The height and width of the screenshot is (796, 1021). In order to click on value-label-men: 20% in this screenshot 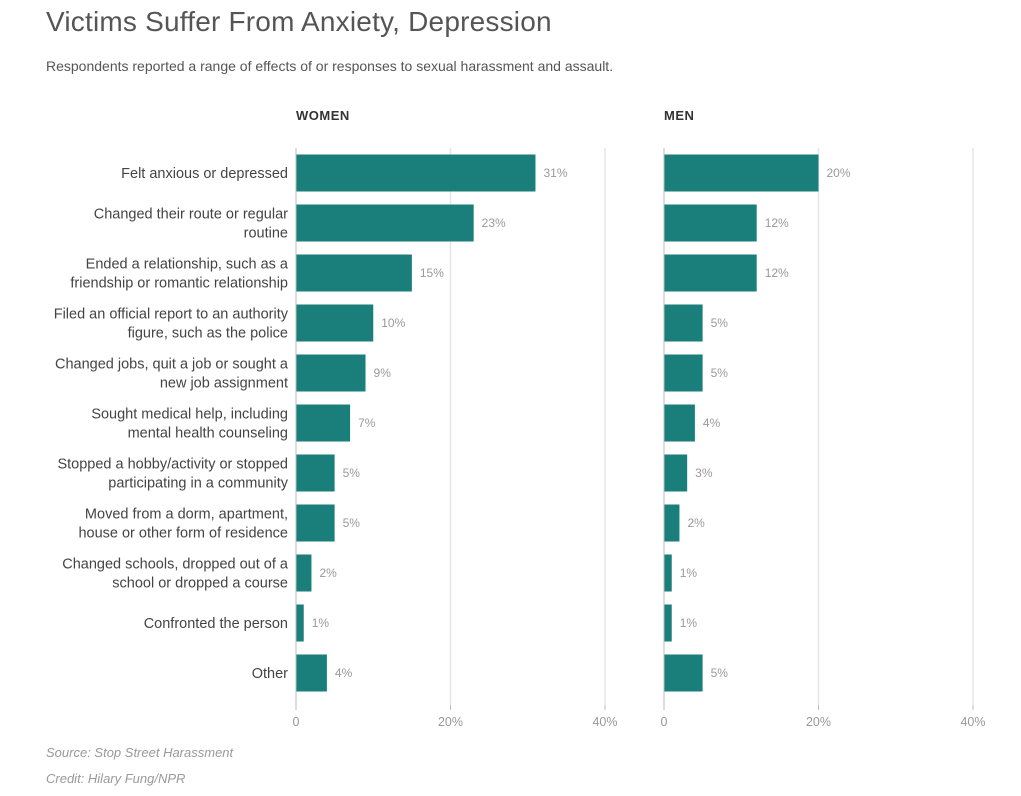, I will do `click(839, 173)`.